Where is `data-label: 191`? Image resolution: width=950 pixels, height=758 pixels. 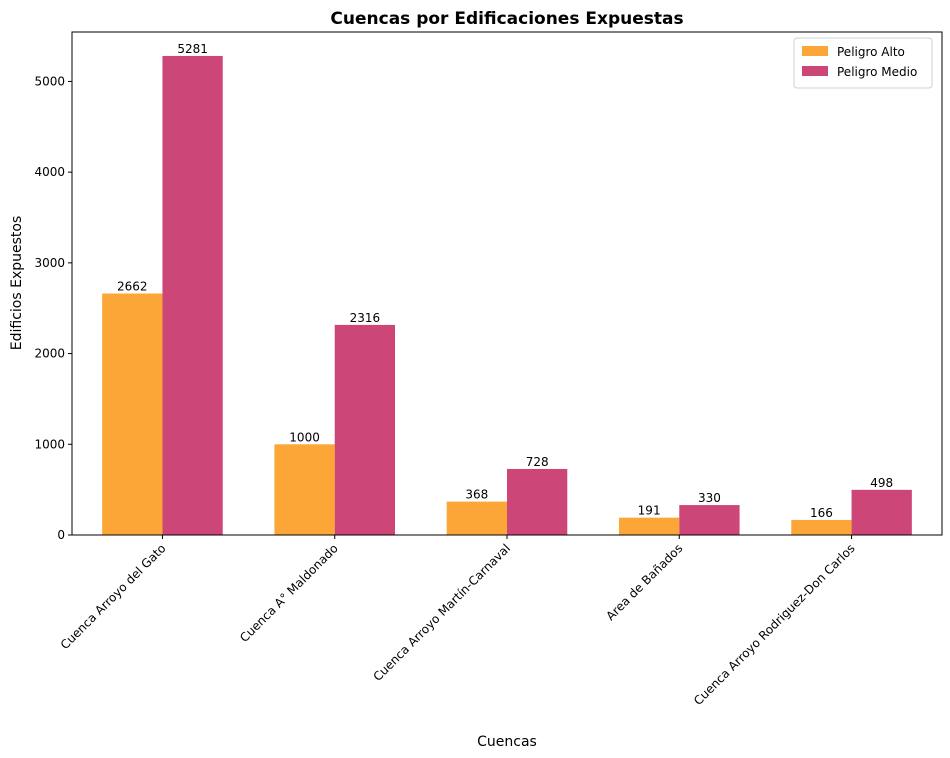 data-label: 191 is located at coordinates (649, 511).